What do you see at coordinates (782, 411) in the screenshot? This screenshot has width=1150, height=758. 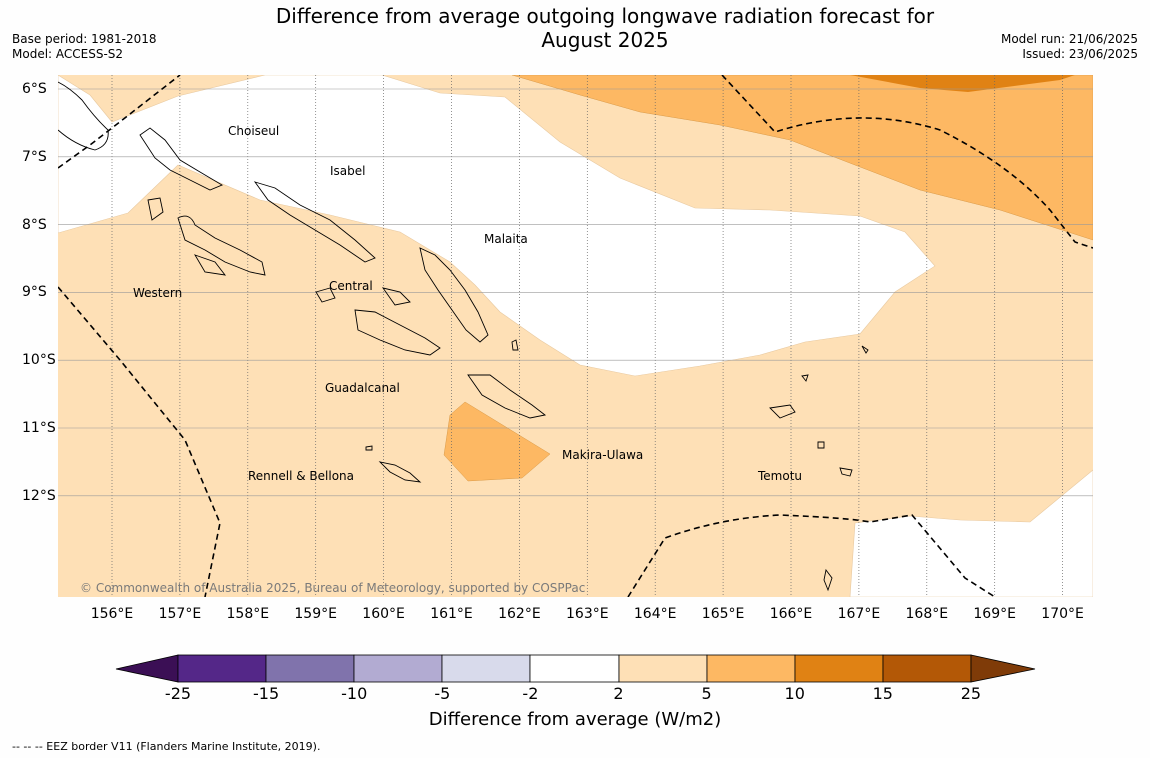 I see `island-santa-cruz` at bounding box center [782, 411].